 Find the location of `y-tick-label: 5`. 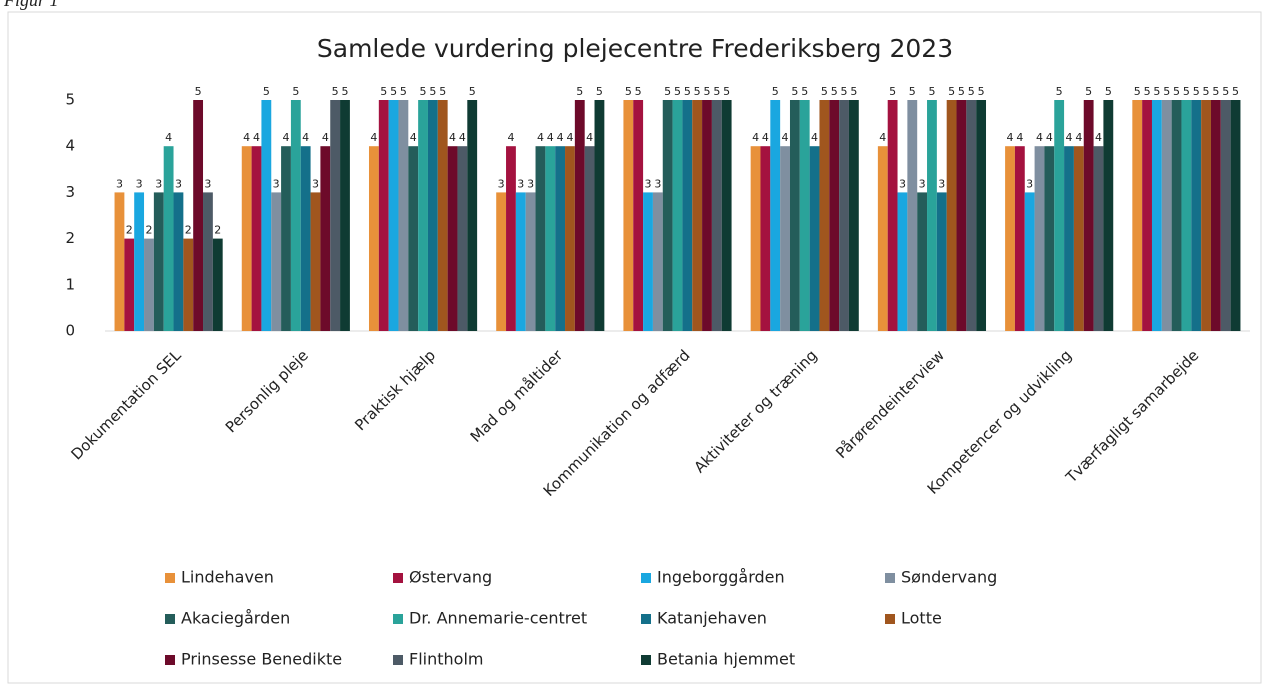

y-tick-label: 5 is located at coordinates (70, 100).